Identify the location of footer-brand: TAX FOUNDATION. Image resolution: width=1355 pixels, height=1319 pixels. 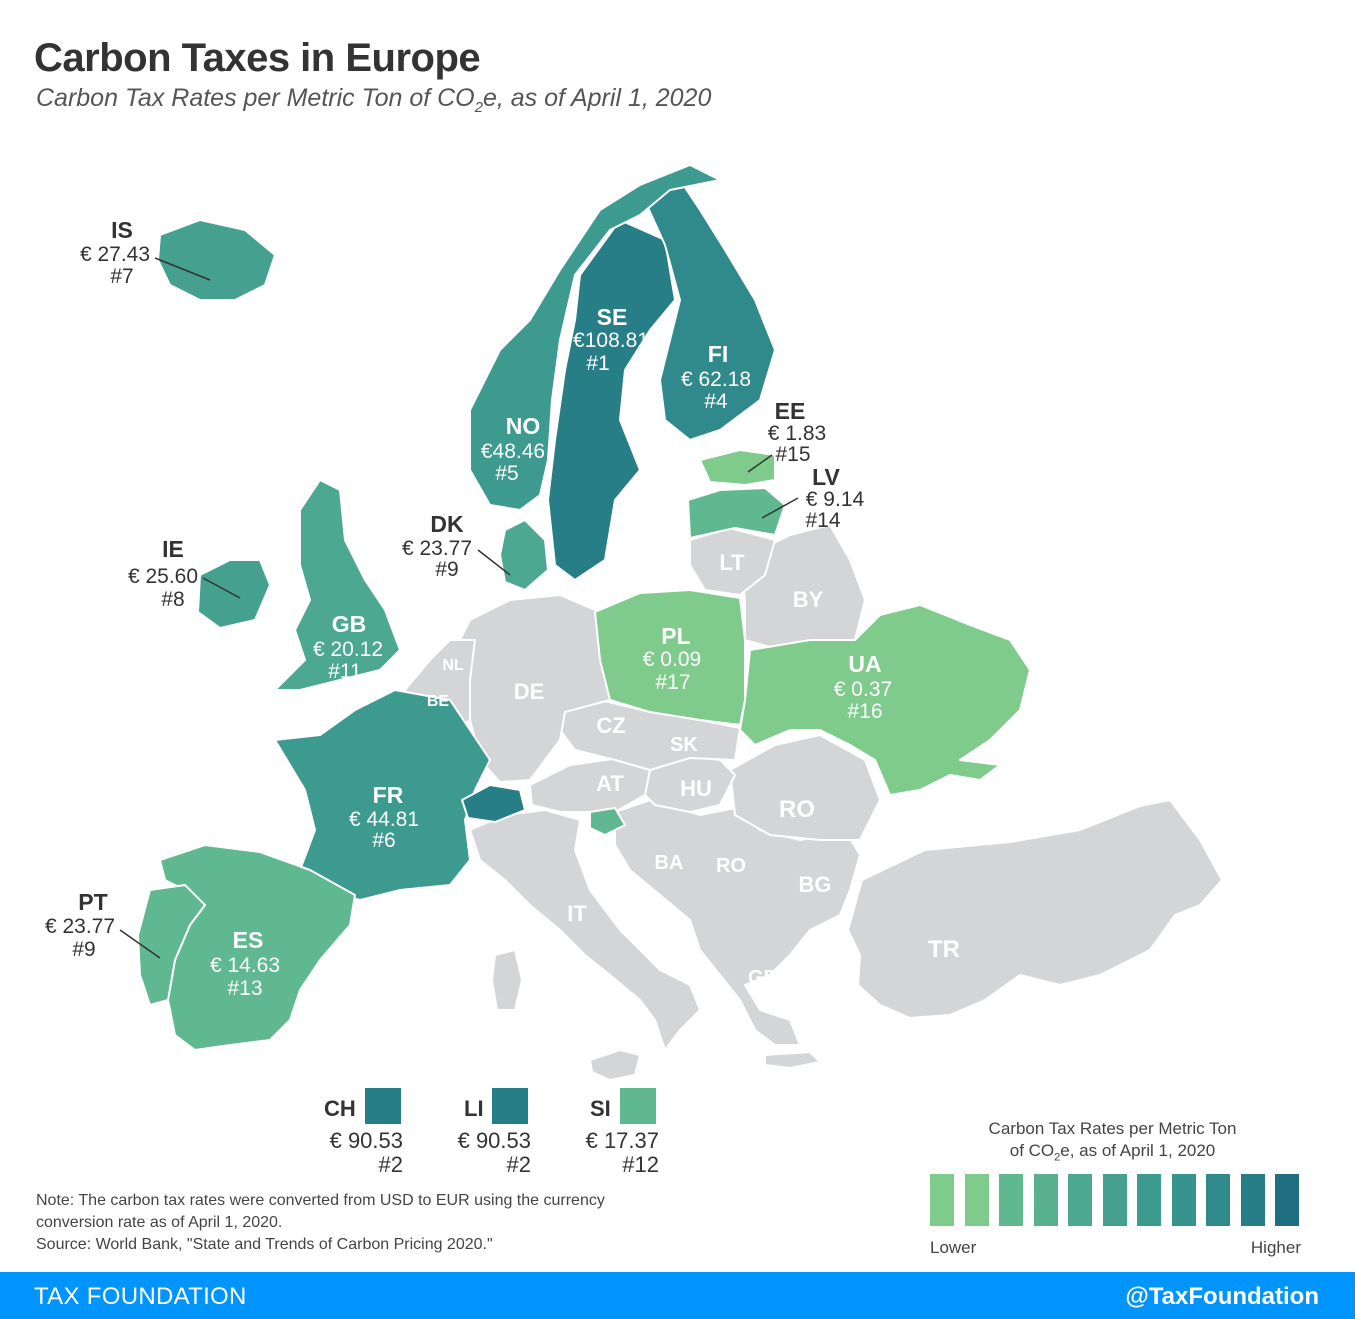
(140, 1296).